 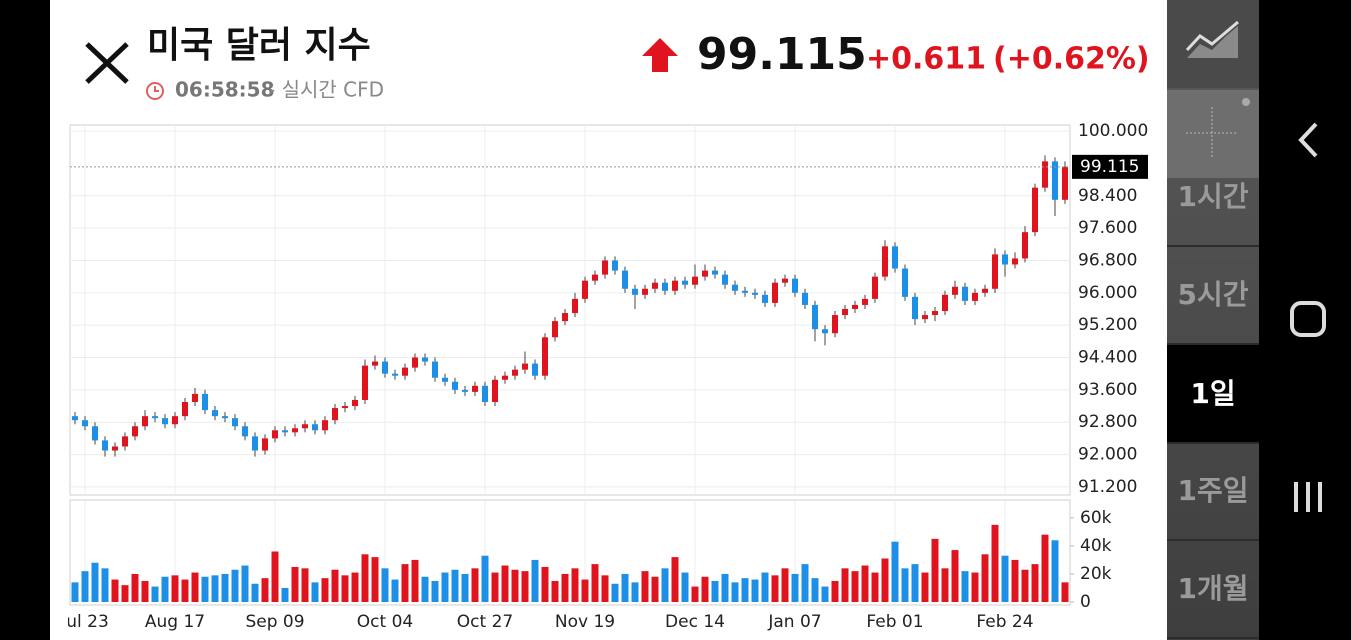 I want to click on y-tick-label: 92.800, so click(x=1107, y=422).